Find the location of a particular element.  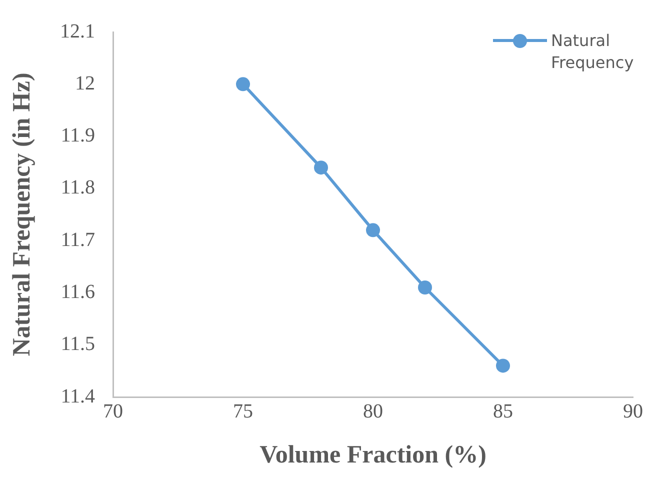

y-tick-label: 12.1 is located at coordinates (77, 31).